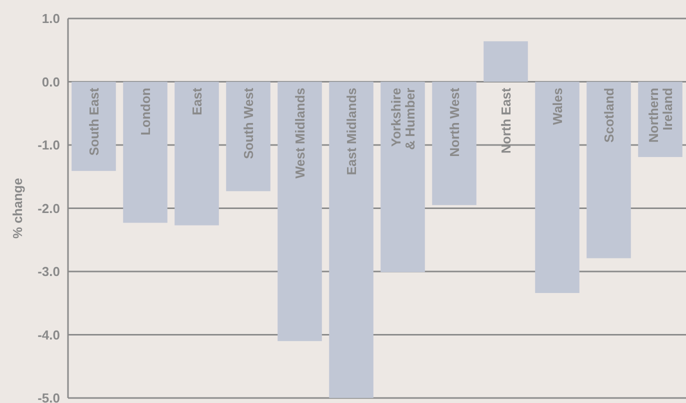 The width and height of the screenshot is (686, 403). Describe the element at coordinates (49, 272) in the screenshot. I see `y-tick-label: -3.0` at that location.